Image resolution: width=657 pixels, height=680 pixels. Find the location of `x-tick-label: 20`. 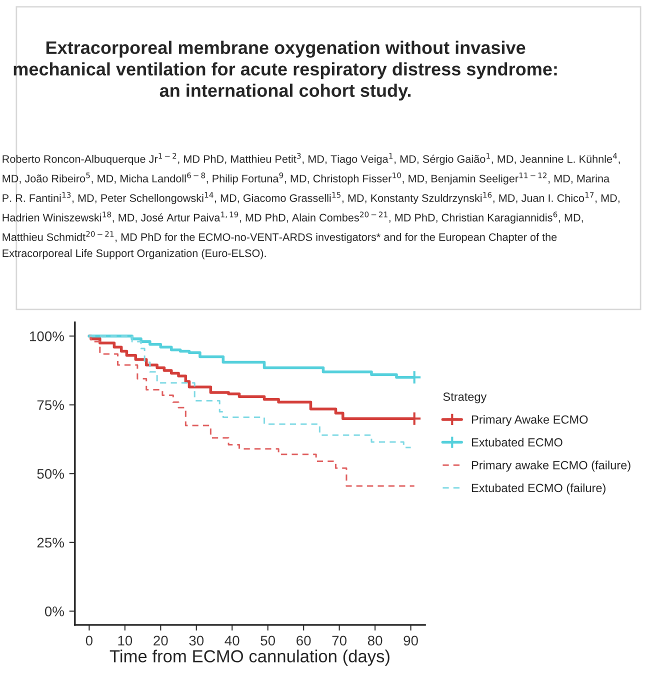

x-tick-label: 20 is located at coordinates (161, 641).